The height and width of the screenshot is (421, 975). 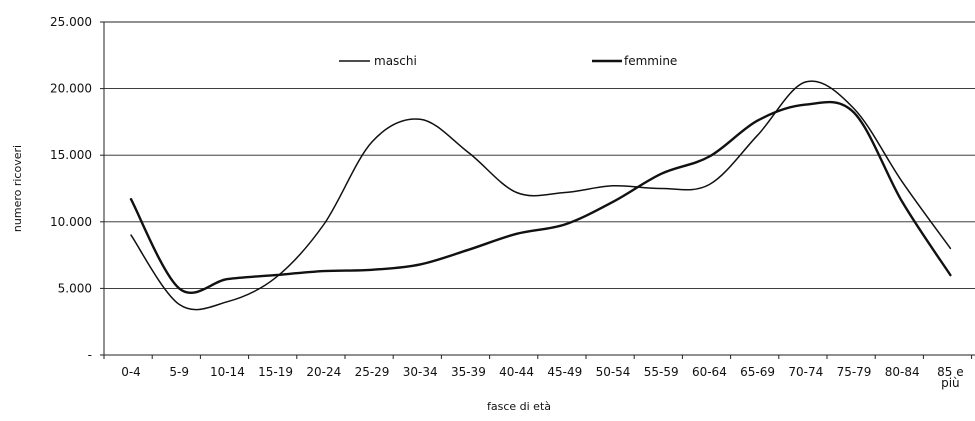 What do you see at coordinates (757, 372) in the screenshot?
I see `x-tick-label: 65-69` at bounding box center [757, 372].